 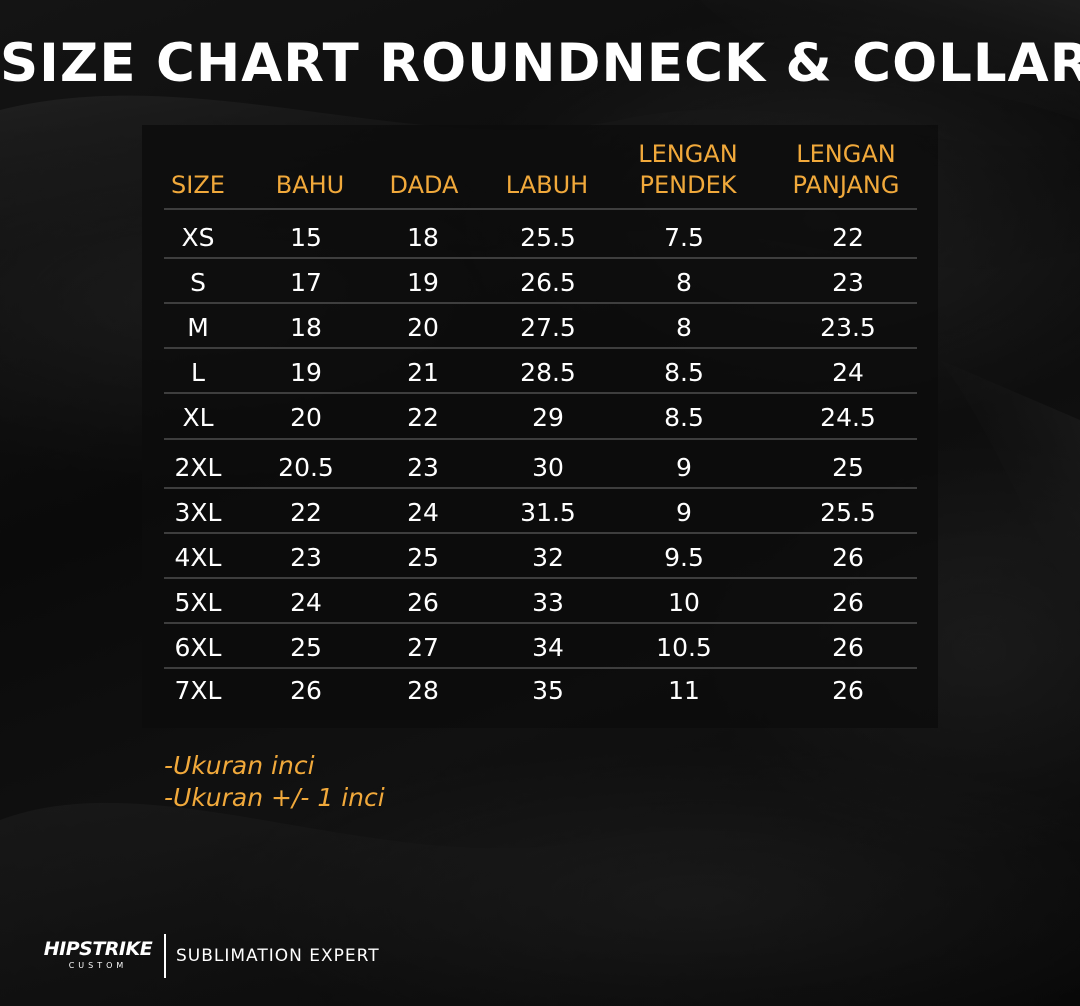 What do you see at coordinates (548, 690) in the screenshot?
I see `table-cell: 35` at bounding box center [548, 690].